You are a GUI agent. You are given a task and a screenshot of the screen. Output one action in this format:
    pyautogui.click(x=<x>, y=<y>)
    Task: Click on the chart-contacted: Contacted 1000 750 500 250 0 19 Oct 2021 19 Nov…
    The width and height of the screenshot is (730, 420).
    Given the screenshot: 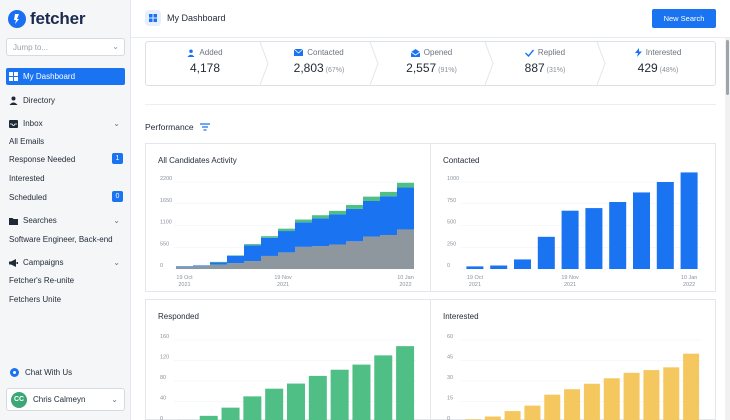 What is the action you would take?
    pyautogui.click(x=573, y=217)
    